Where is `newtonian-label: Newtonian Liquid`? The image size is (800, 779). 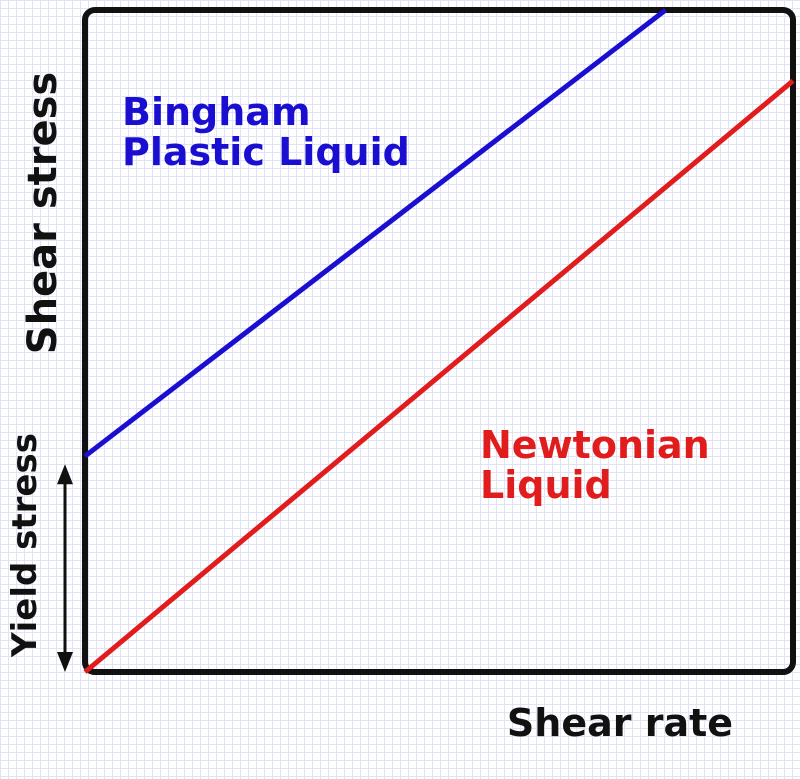 newtonian-label: Newtonian Liquid is located at coordinates (595, 465).